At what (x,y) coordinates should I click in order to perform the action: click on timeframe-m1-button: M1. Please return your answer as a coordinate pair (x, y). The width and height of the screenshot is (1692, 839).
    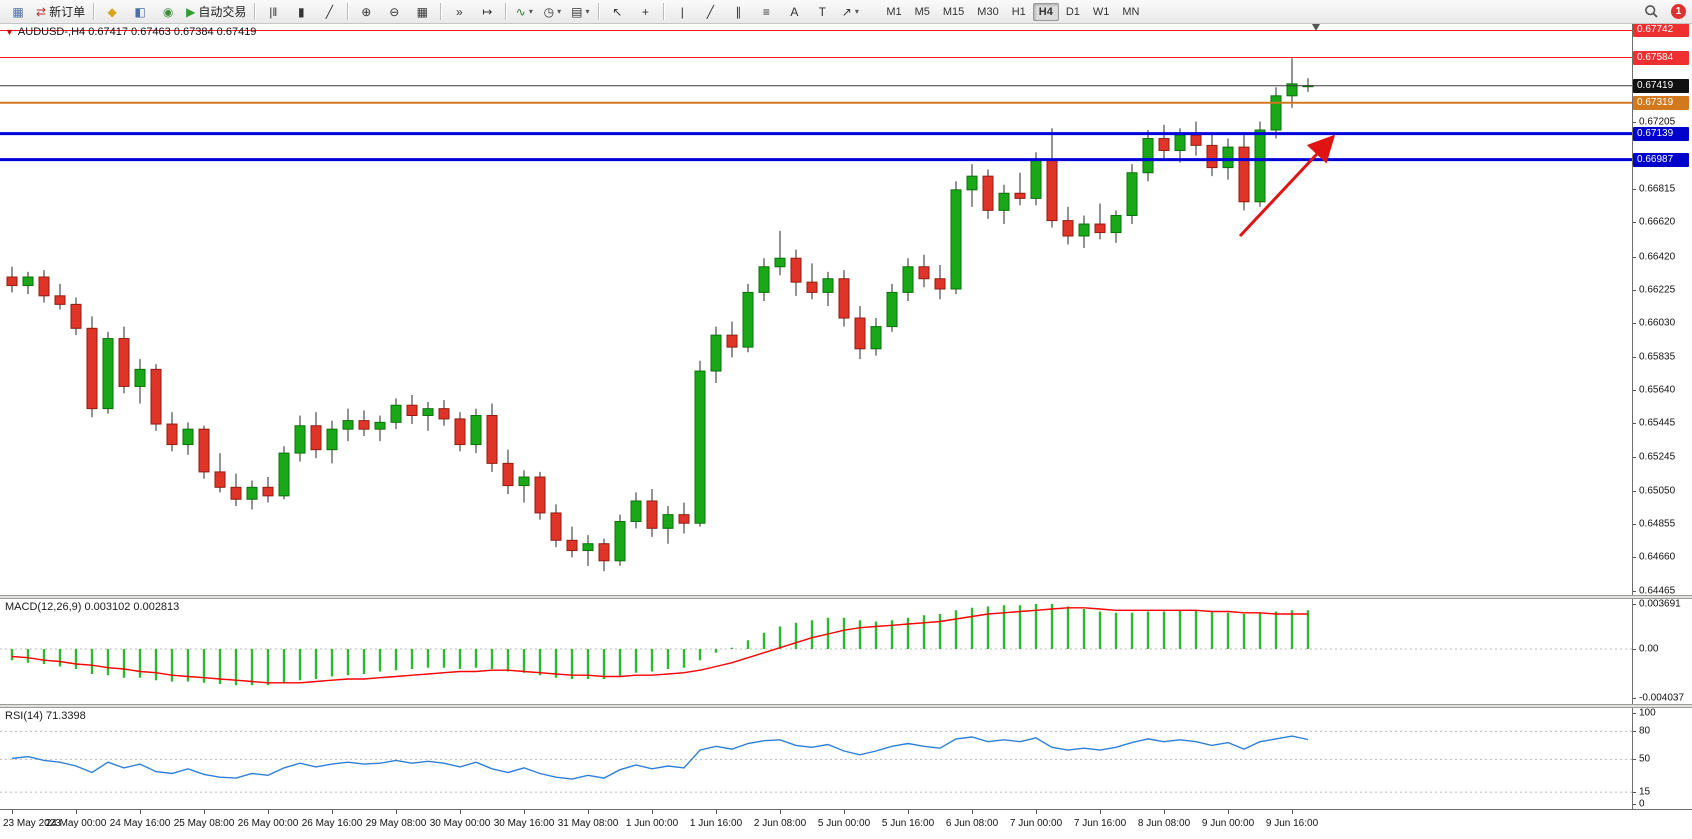
    Looking at the image, I should click on (894, 11).